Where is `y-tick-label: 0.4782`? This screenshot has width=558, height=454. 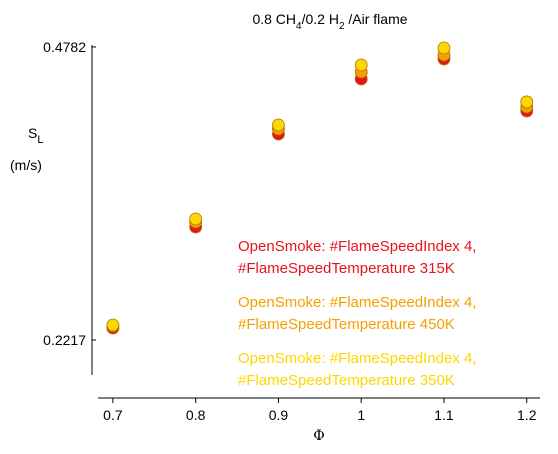
y-tick-label: 0.4782 is located at coordinates (64, 47).